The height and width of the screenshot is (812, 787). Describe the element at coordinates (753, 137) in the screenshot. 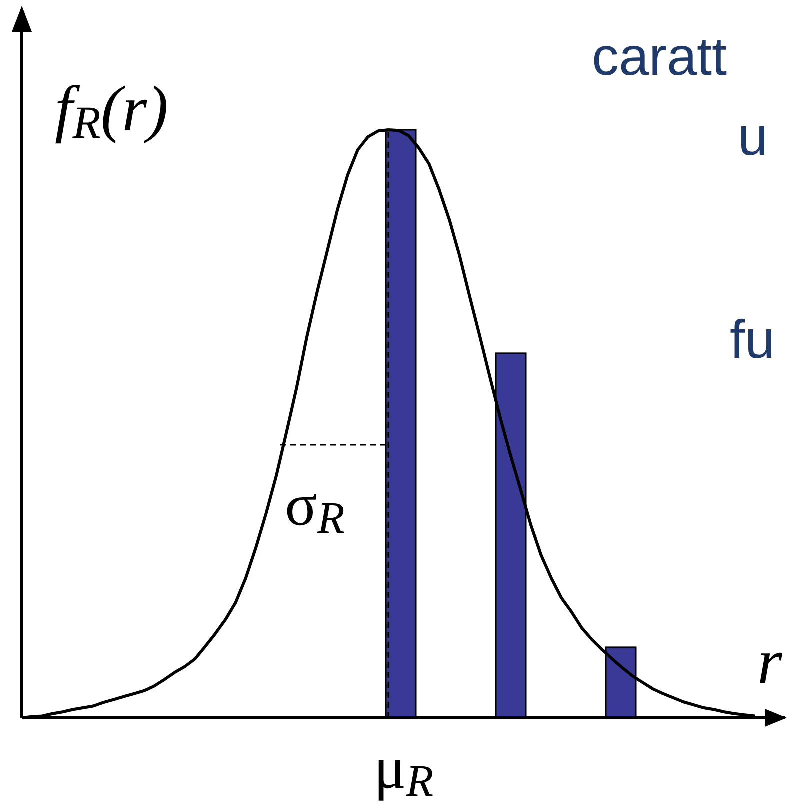

I see `annotation: u` at that location.